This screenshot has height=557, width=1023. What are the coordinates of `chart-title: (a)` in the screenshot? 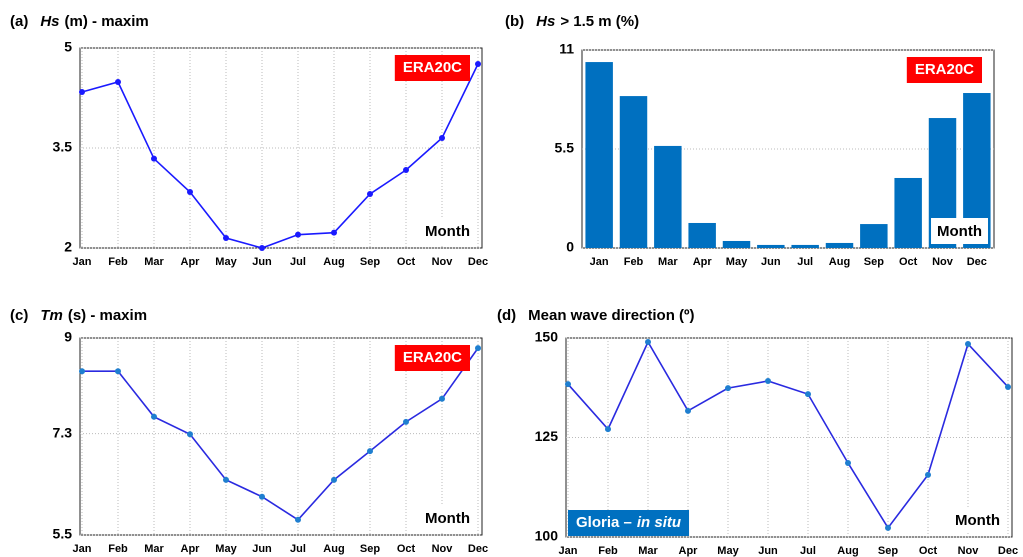 It's located at (19, 21).